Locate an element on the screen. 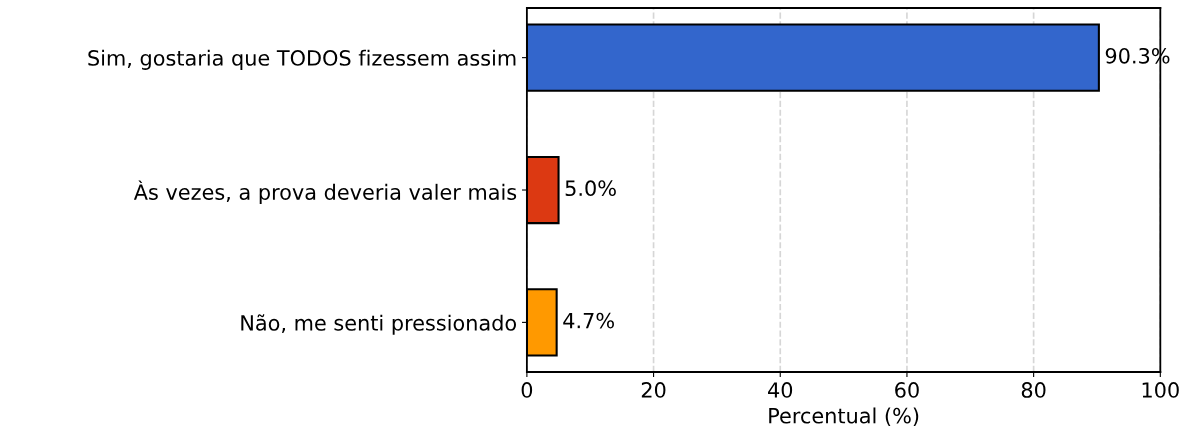 This screenshot has height=445, width=1184. x-tick-label: 80 is located at coordinates (1033, 390).